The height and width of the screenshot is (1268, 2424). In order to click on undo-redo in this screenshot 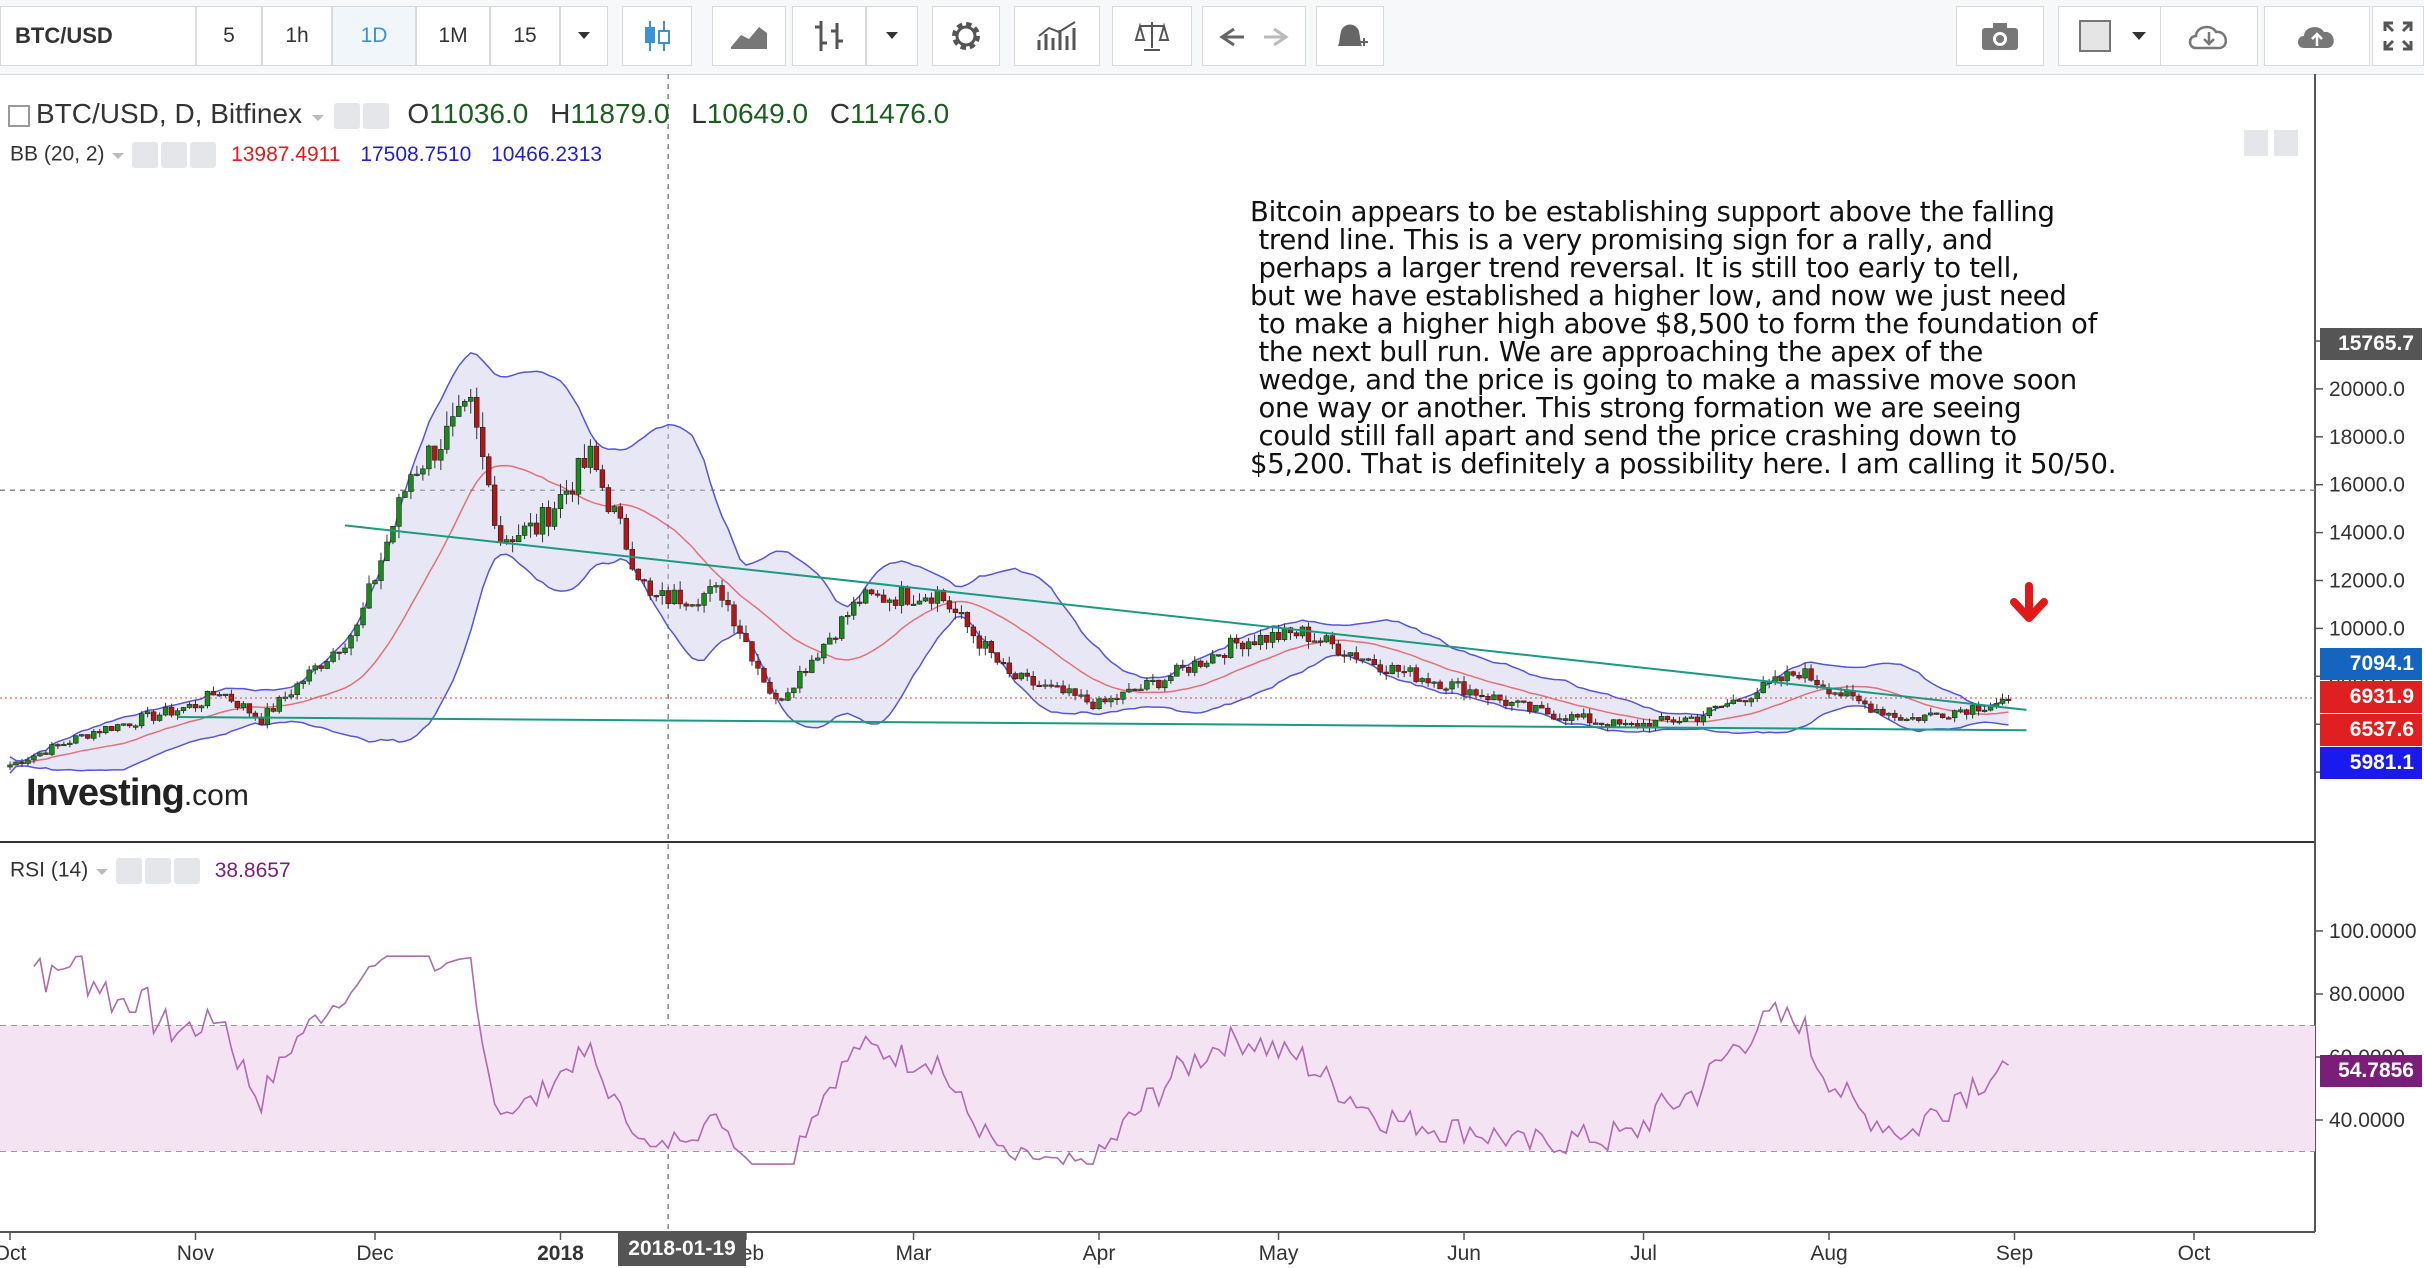, I will do `click(1254, 36)`.